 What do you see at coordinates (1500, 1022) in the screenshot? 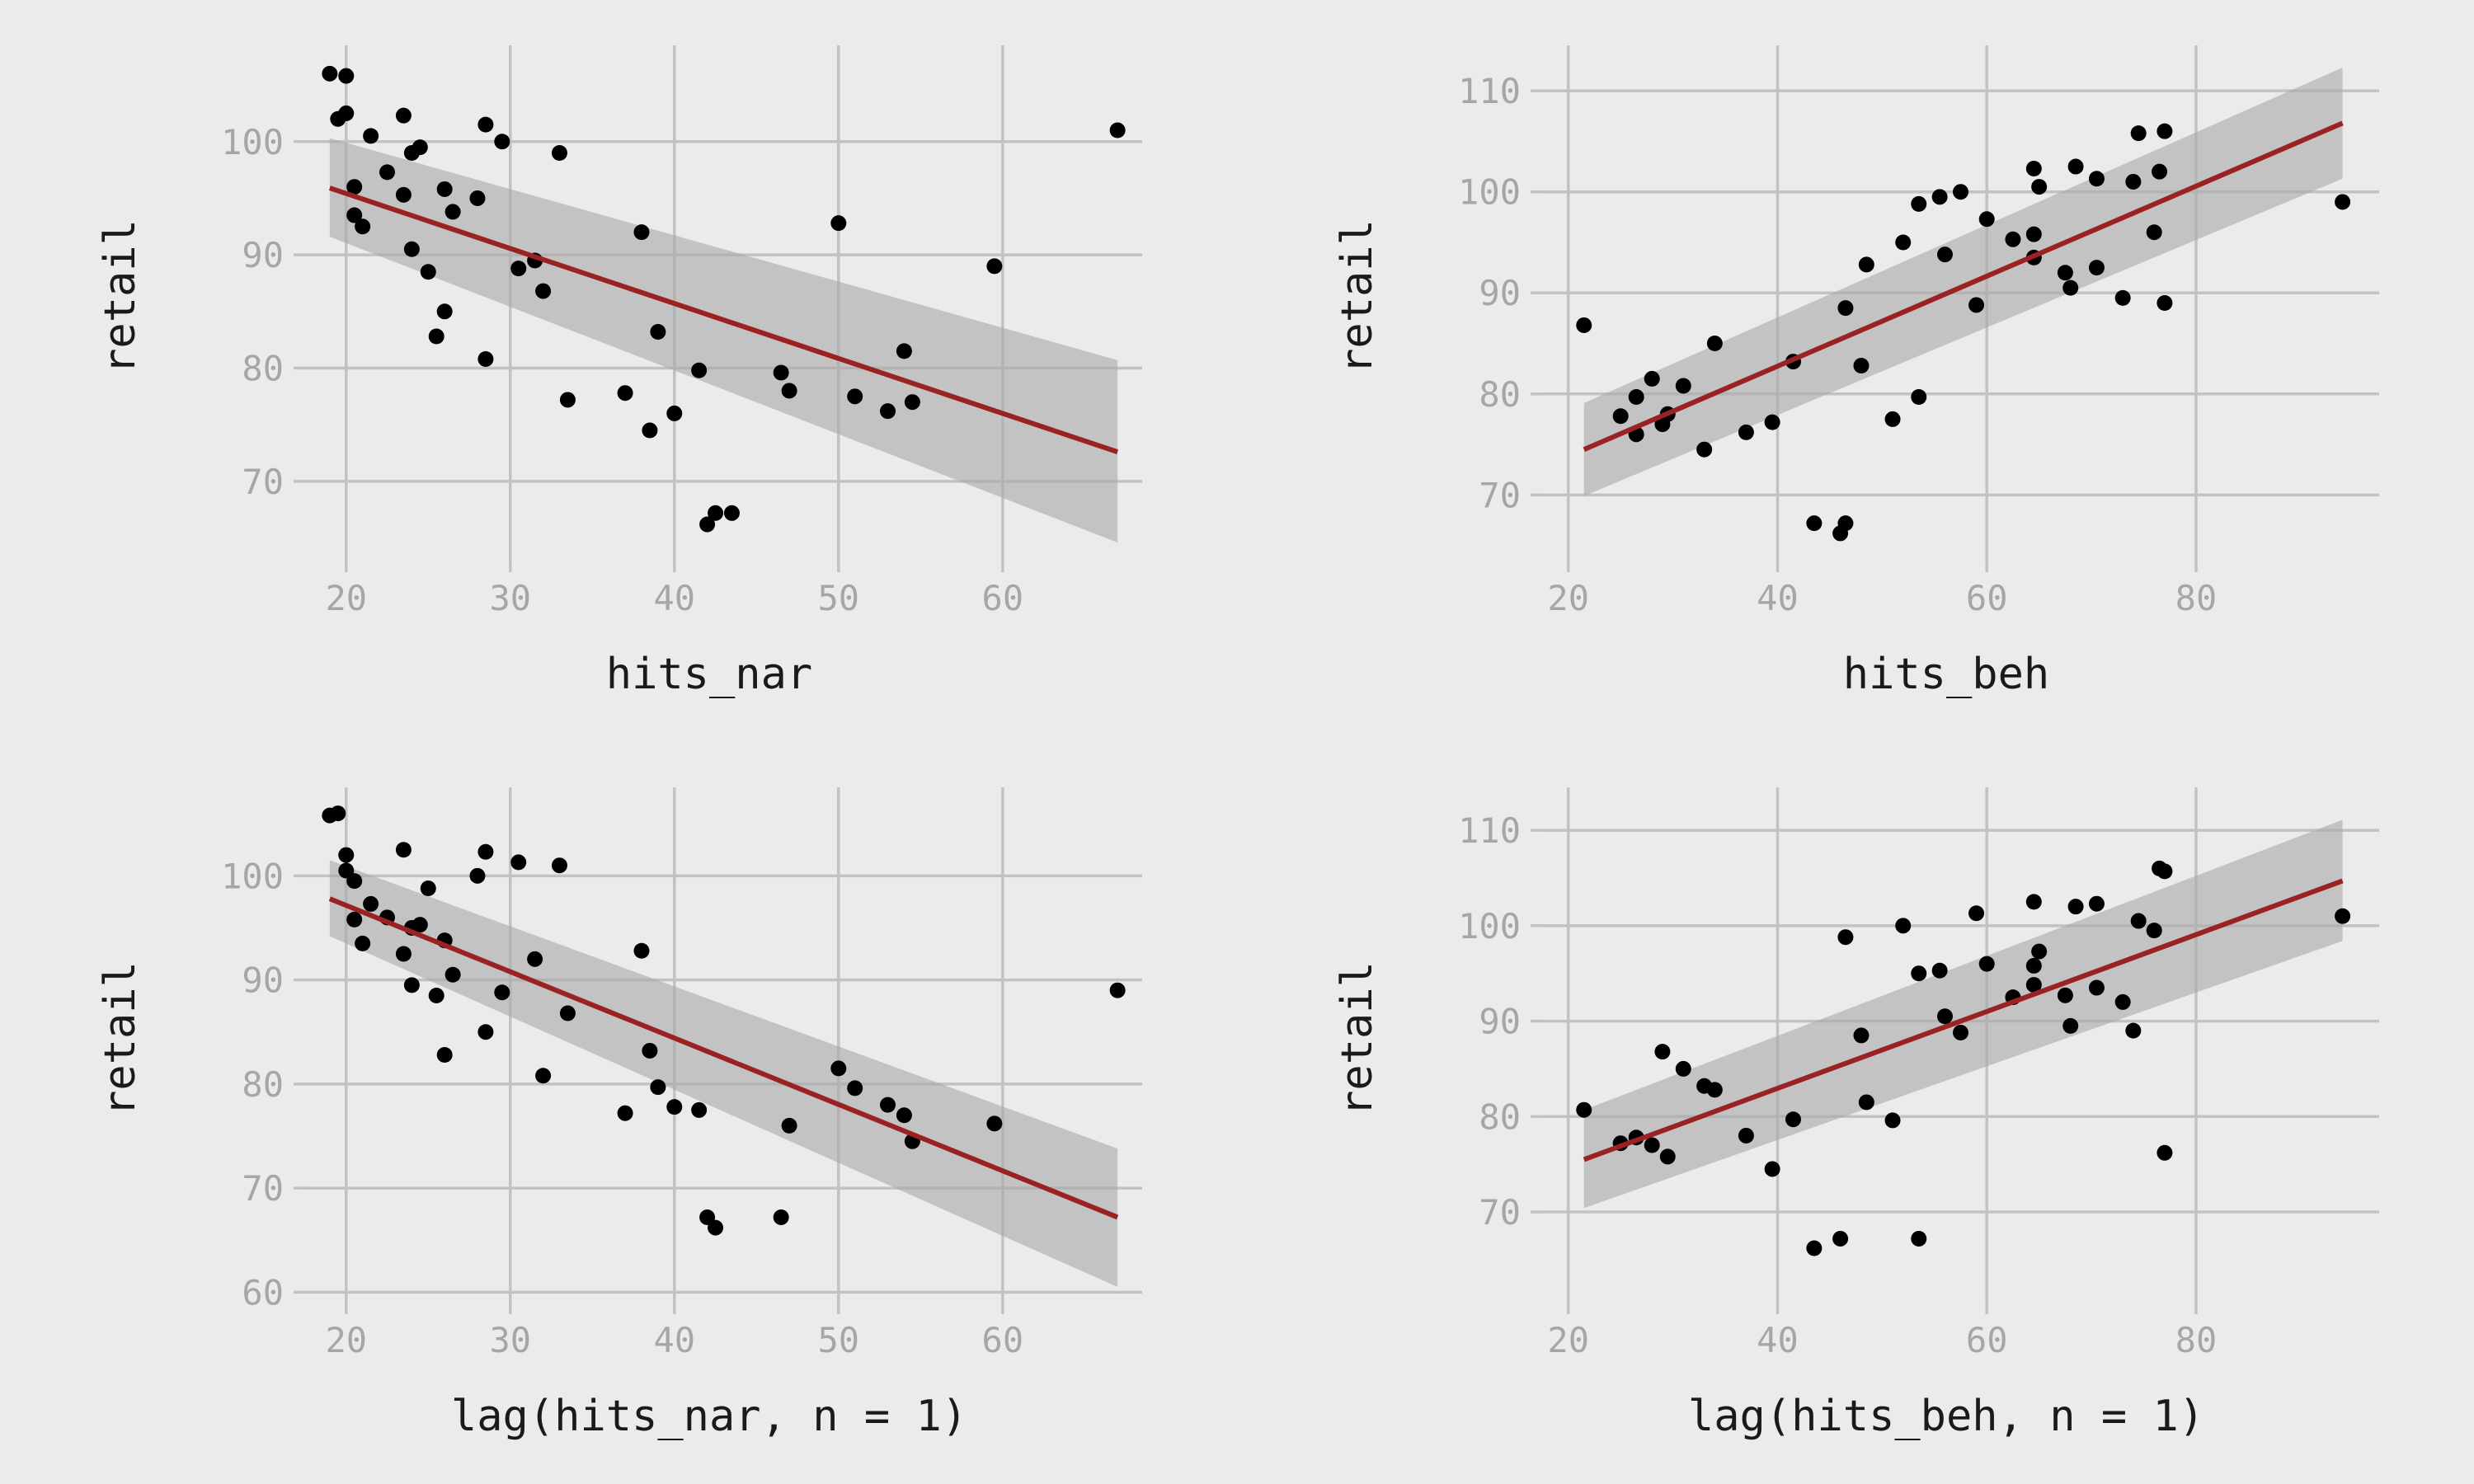
I see `y-tick-label: 90` at bounding box center [1500, 1022].